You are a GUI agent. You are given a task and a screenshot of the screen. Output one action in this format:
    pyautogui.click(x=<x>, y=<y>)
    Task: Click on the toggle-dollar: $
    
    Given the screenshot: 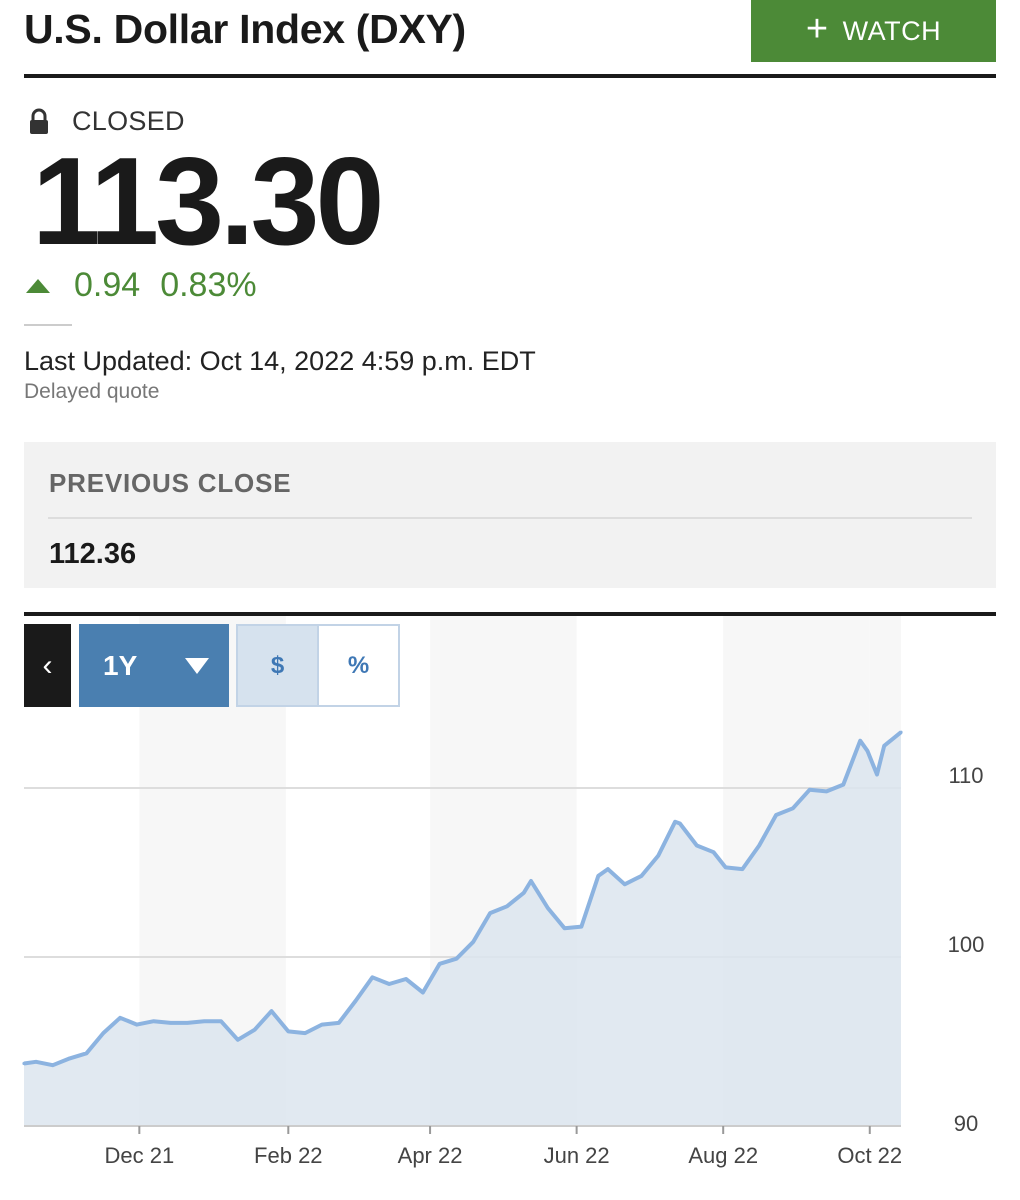 What is the action you would take?
    pyautogui.click(x=277, y=665)
    